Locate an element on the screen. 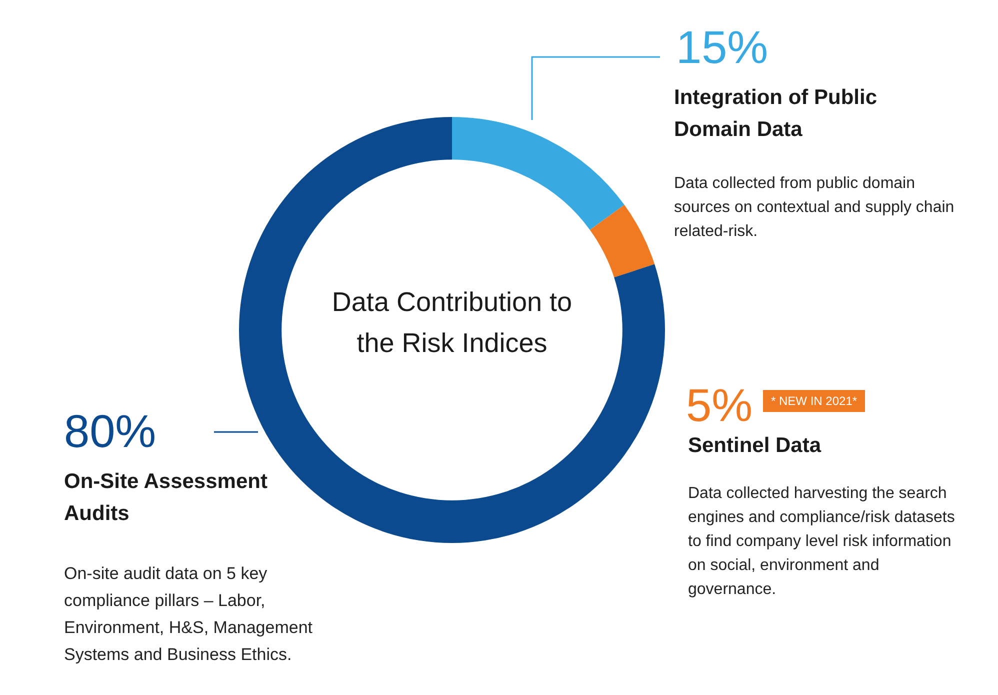  text: Data Contribution to the Risk Indices is located at coordinates (452, 323).